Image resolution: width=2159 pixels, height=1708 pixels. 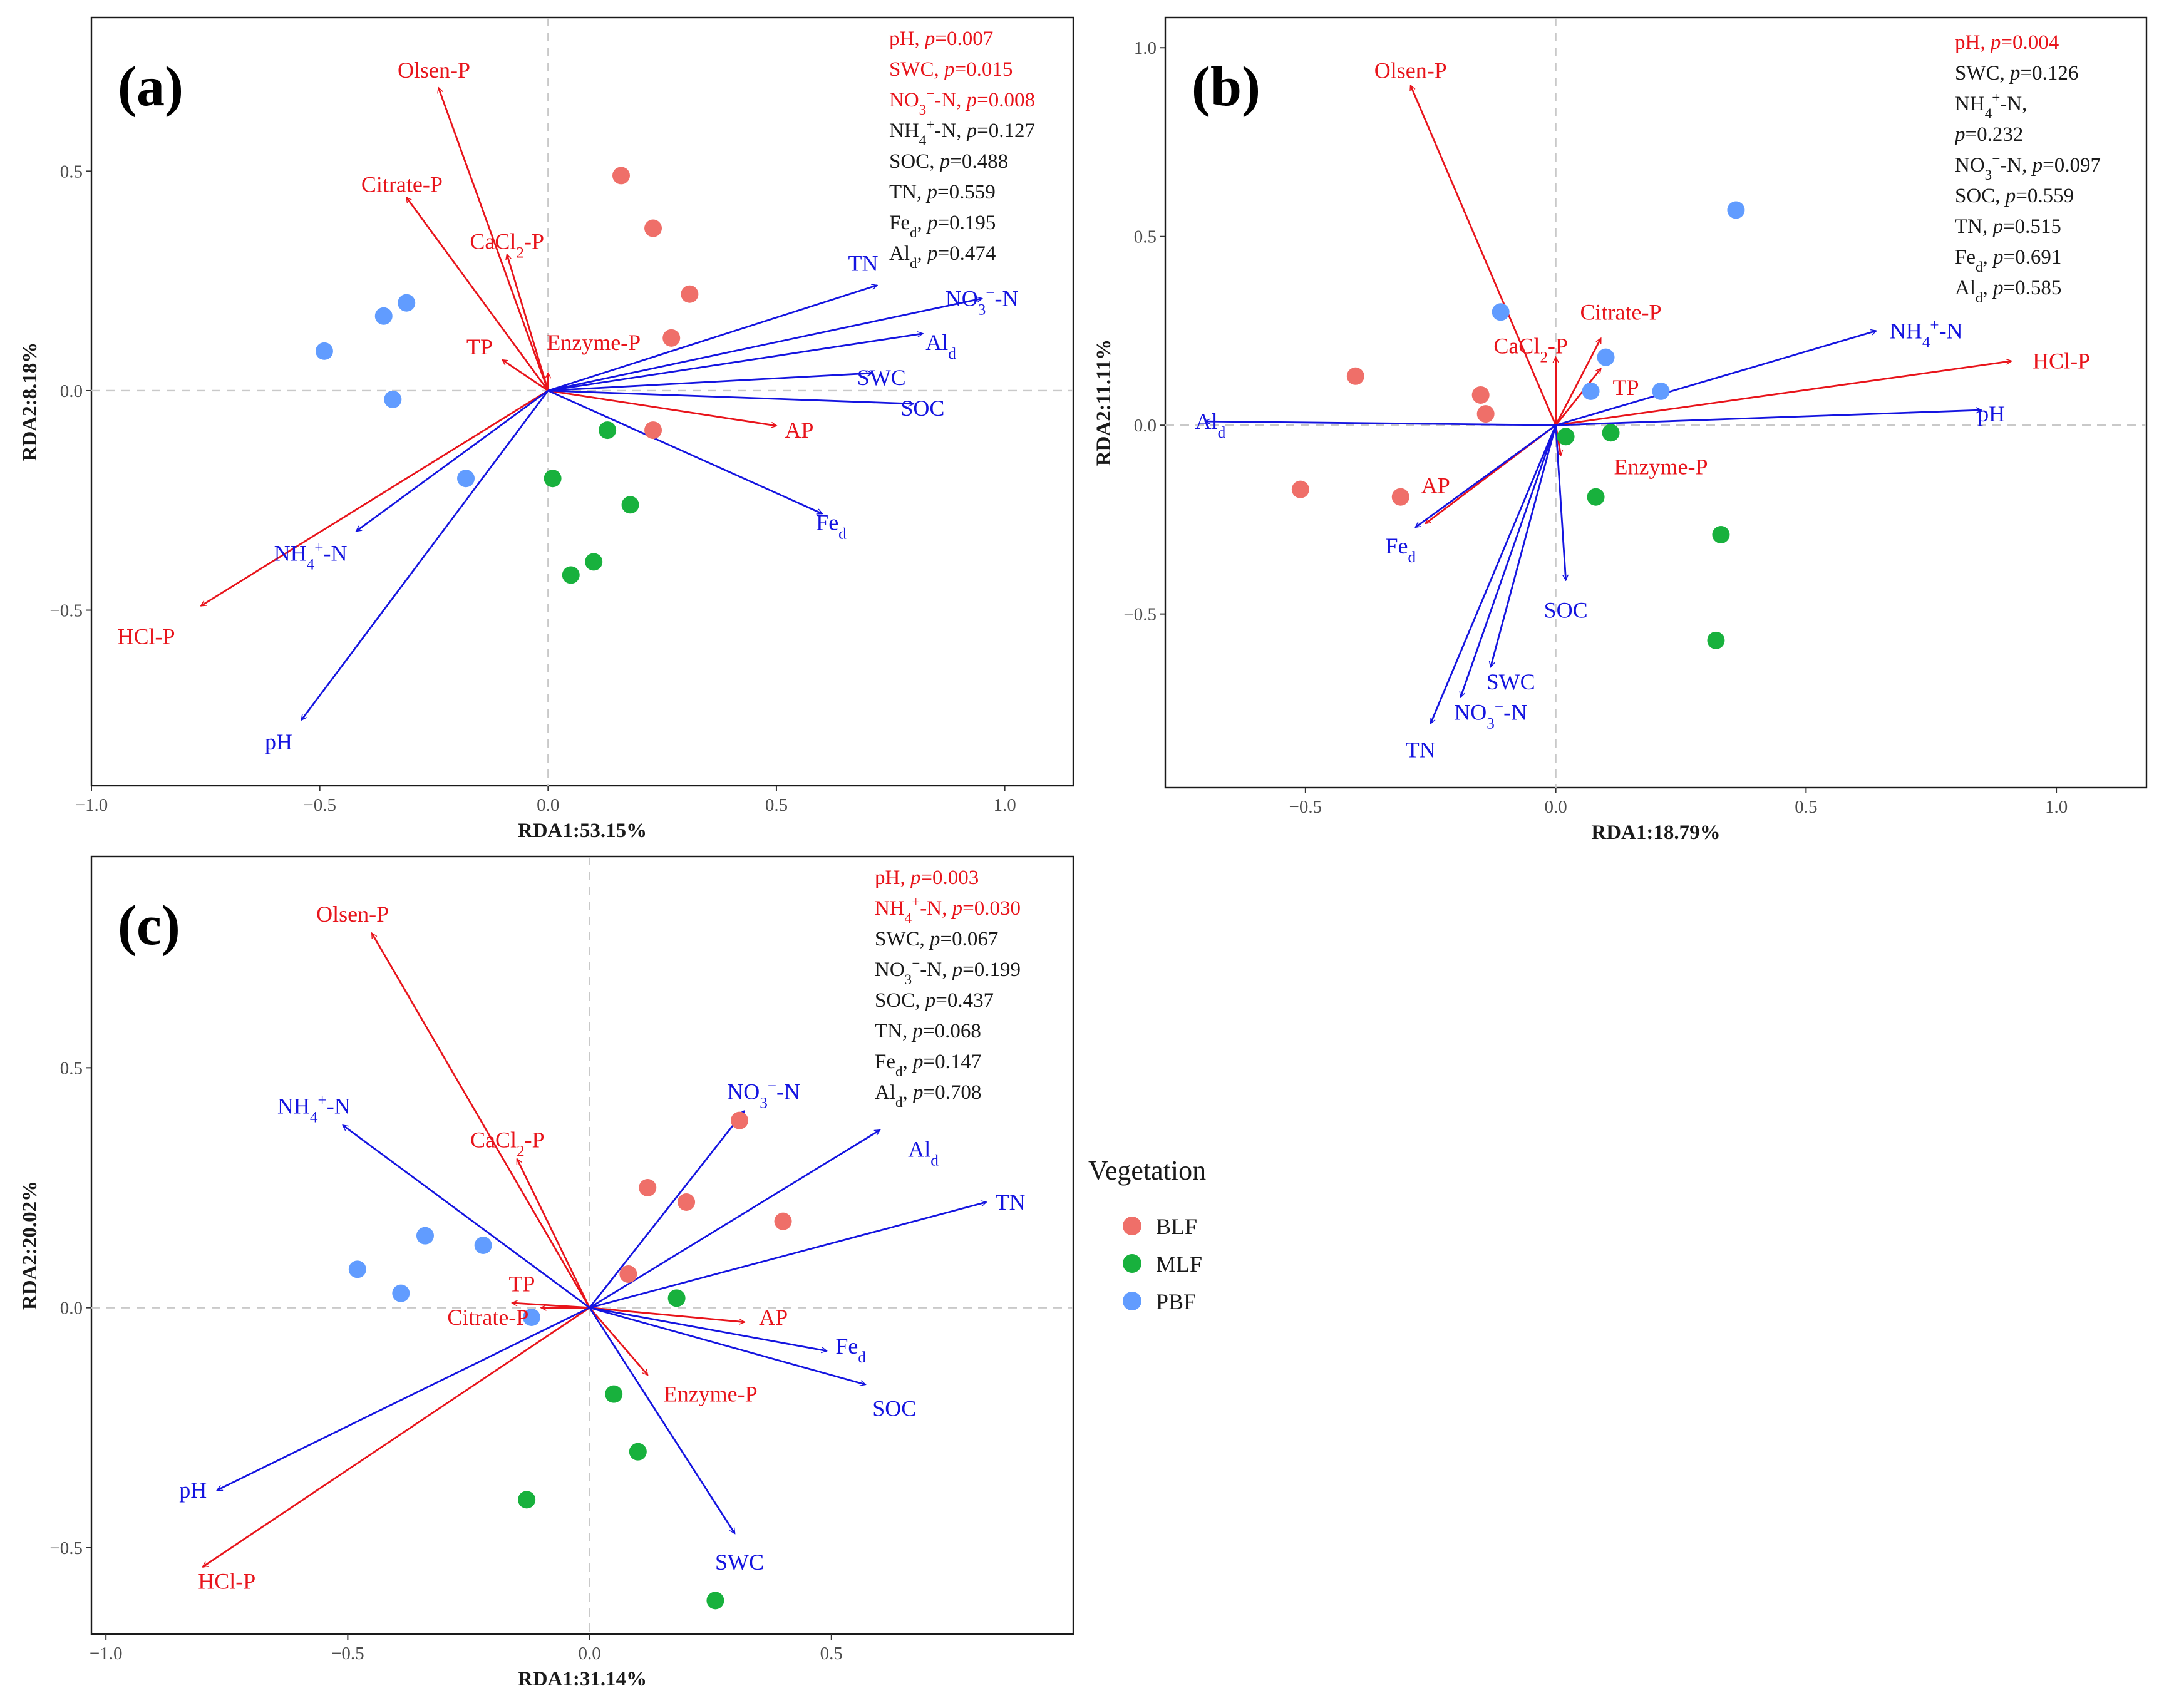 I want to click on b-x-axis-label: RDA1:18.79%, so click(x=1655, y=832).